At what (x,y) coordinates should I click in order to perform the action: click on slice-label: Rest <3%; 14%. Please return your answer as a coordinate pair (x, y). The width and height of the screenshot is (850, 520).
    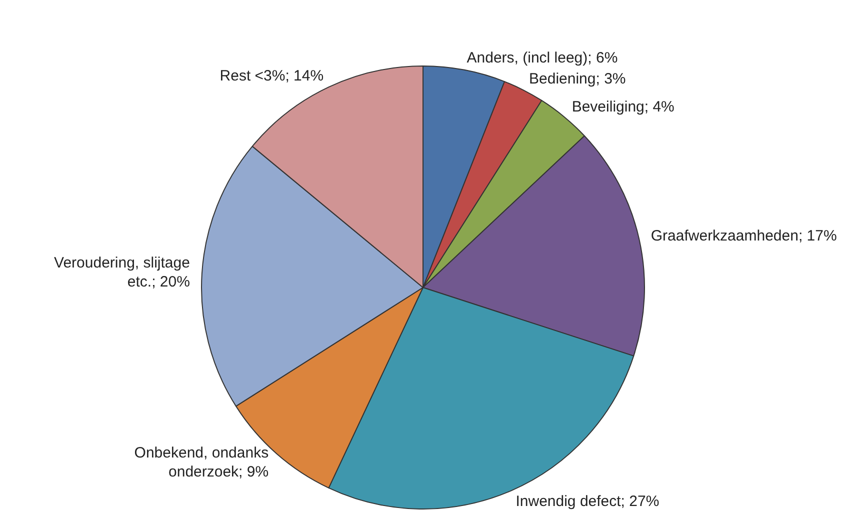
    Looking at the image, I should click on (272, 75).